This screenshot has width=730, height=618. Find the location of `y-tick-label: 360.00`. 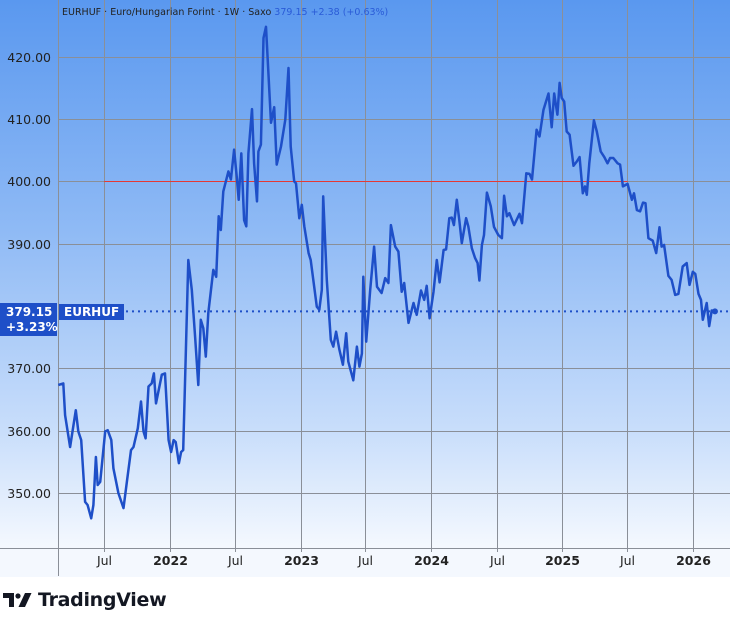

y-tick-label: 360.00 is located at coordinates (29, 431).